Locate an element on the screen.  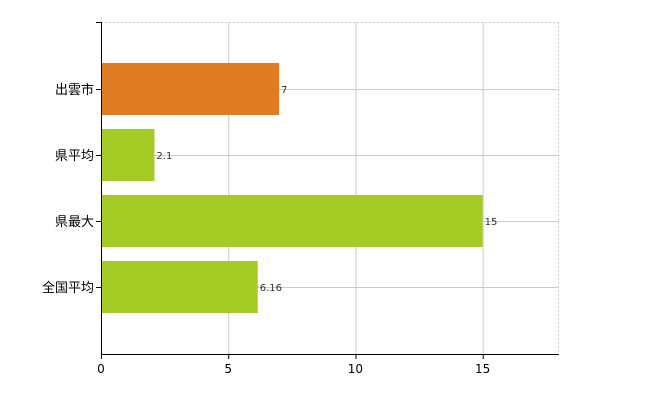
x-tick-label: 5 is located at coordinates (228, 369).